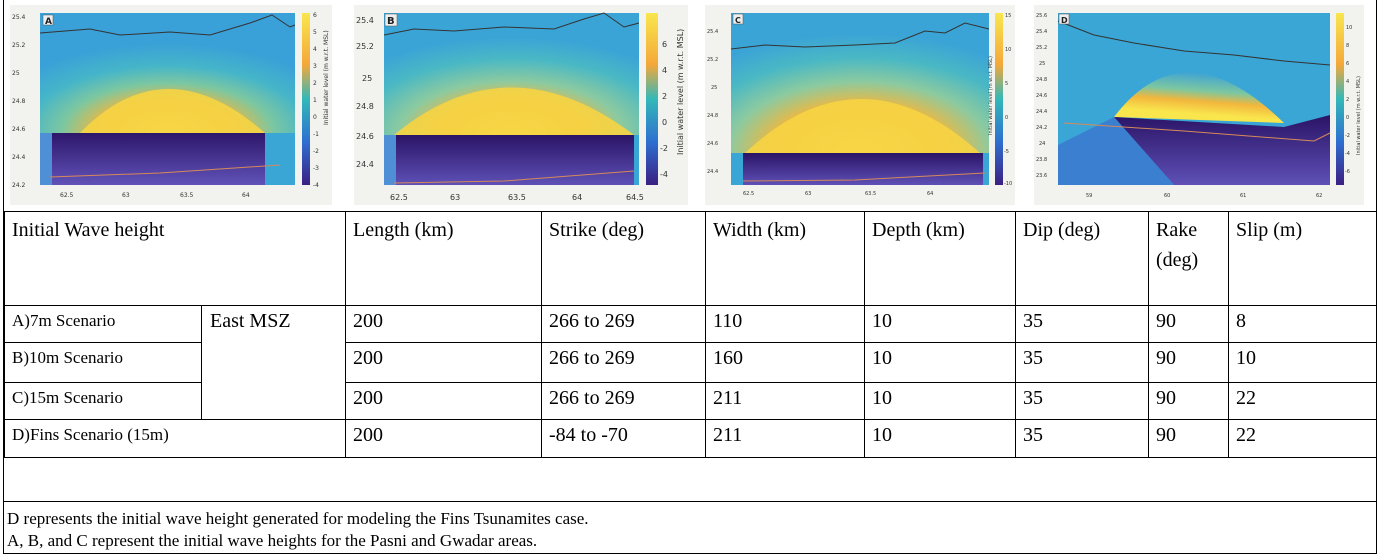  What do you see at coordinates (1189, 258) in the screenshot?
I see `header-rake: Rake (deg)` at bounding box center [1189, 258].